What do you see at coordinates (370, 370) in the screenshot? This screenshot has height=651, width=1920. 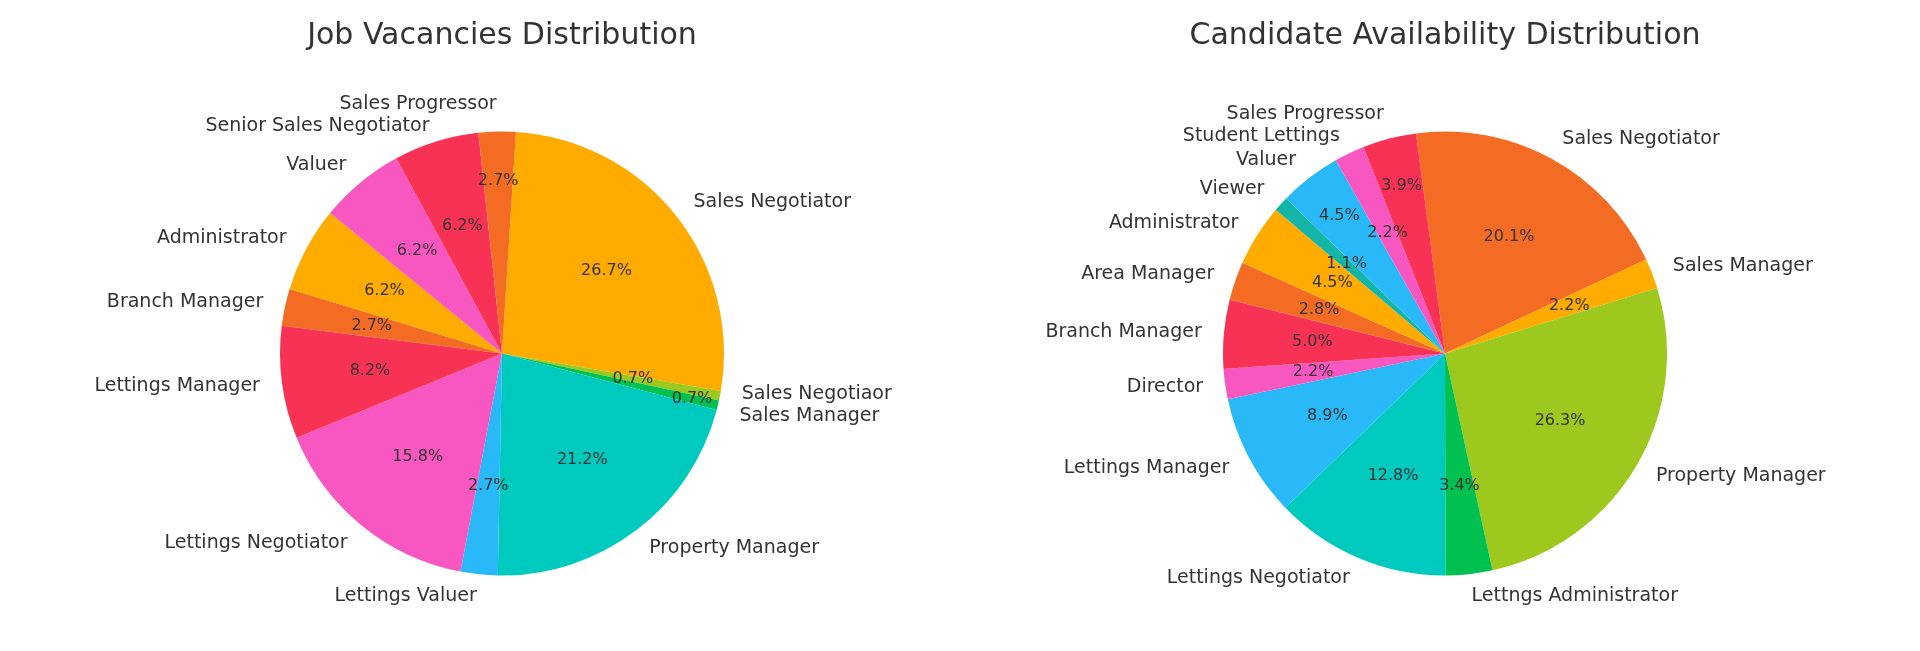 I see `data-label: 8.2%` at bounding box center [370, 370].